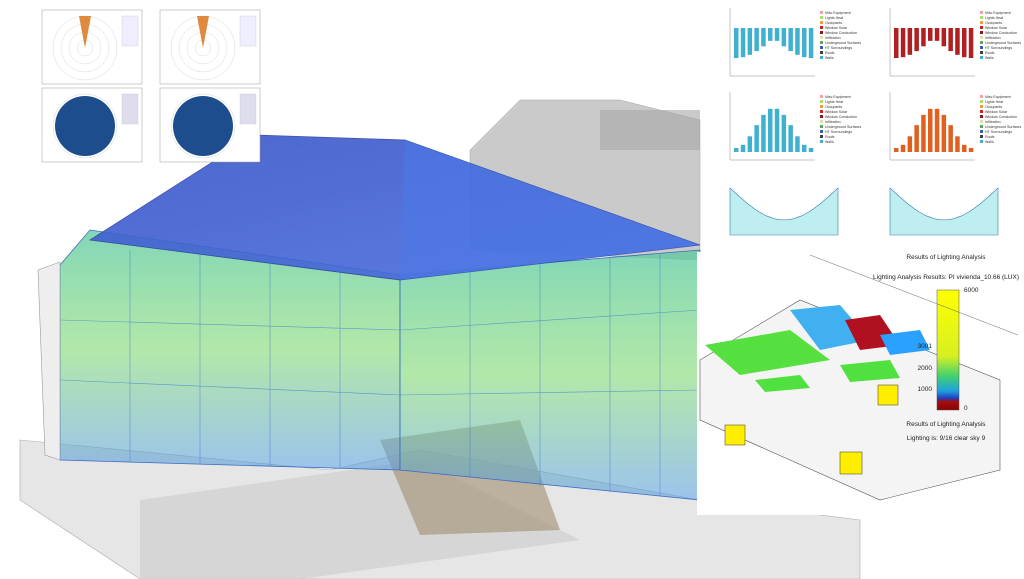 This screenshot has width=1024, height=579. What do you see at coordinates (946, 424) in the screenshot?
I see `lighting-caption: Results of Lighting Analysis` at bounding box center [946, 424].